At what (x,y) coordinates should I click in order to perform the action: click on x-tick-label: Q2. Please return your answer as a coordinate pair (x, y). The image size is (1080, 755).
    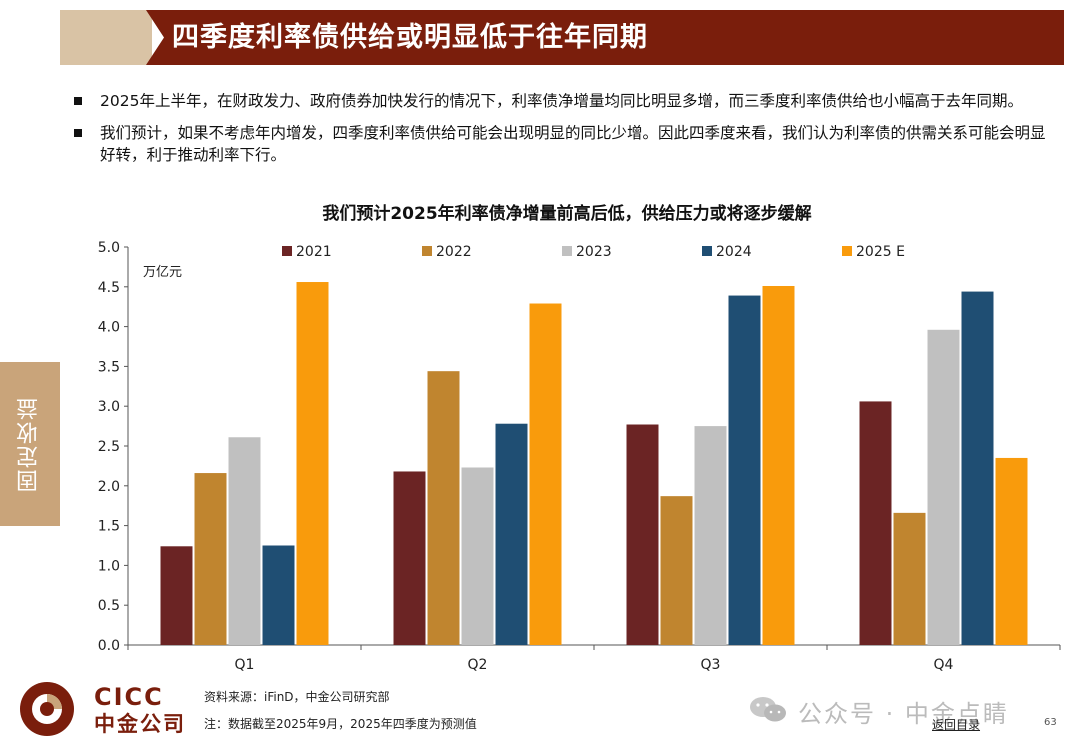
    Looking at the image, I should click on (478, 665).